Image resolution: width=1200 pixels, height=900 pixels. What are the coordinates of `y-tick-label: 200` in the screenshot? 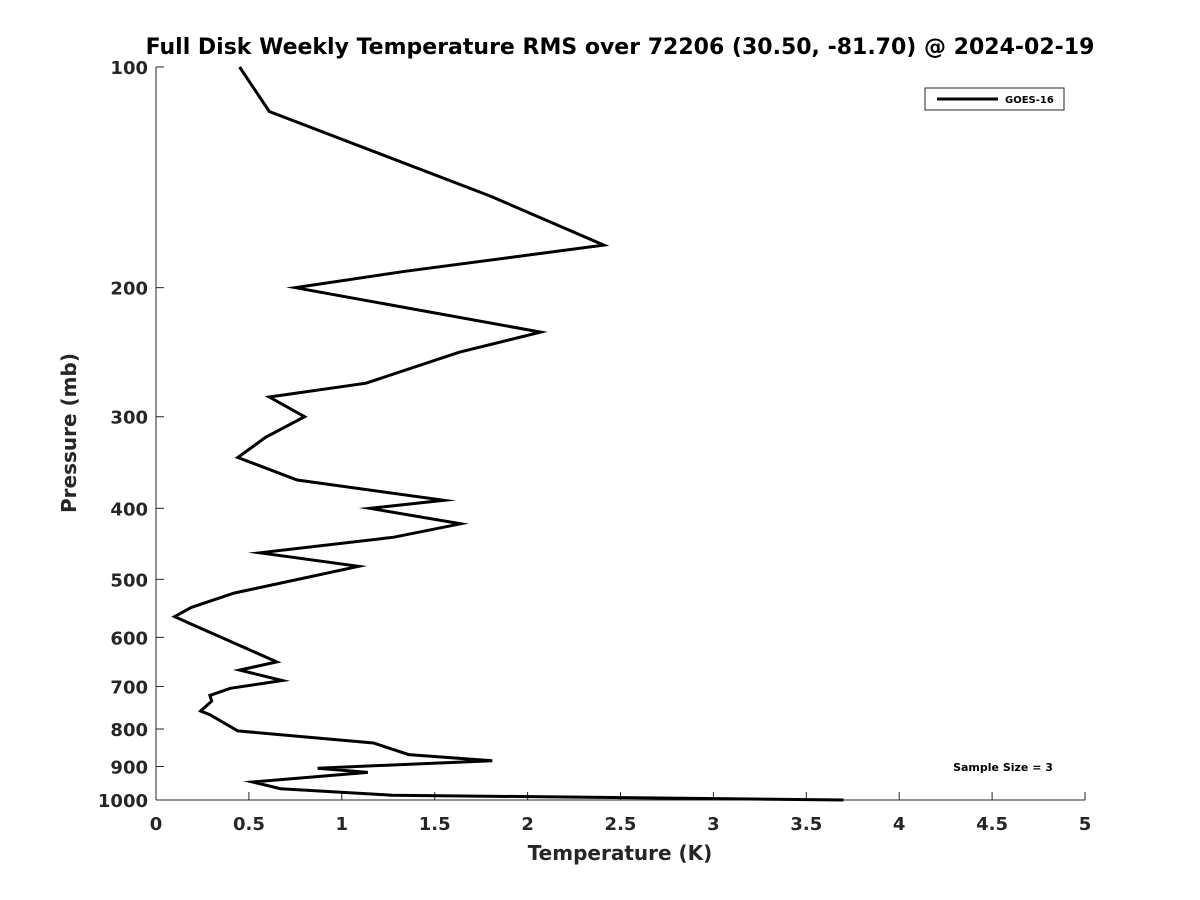 It's located at (129, 289).